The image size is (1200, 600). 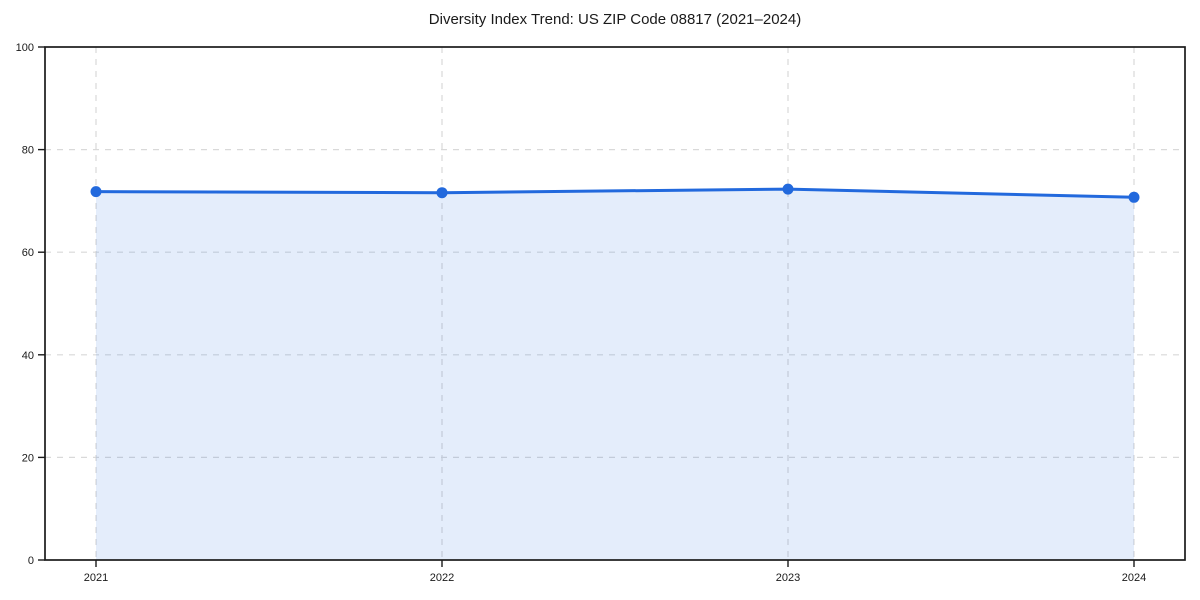 What do you see at coordinates (1134, 578) in the screenshot?
I see `x-tick-label: 2024` at bounding box center [1134, 578].